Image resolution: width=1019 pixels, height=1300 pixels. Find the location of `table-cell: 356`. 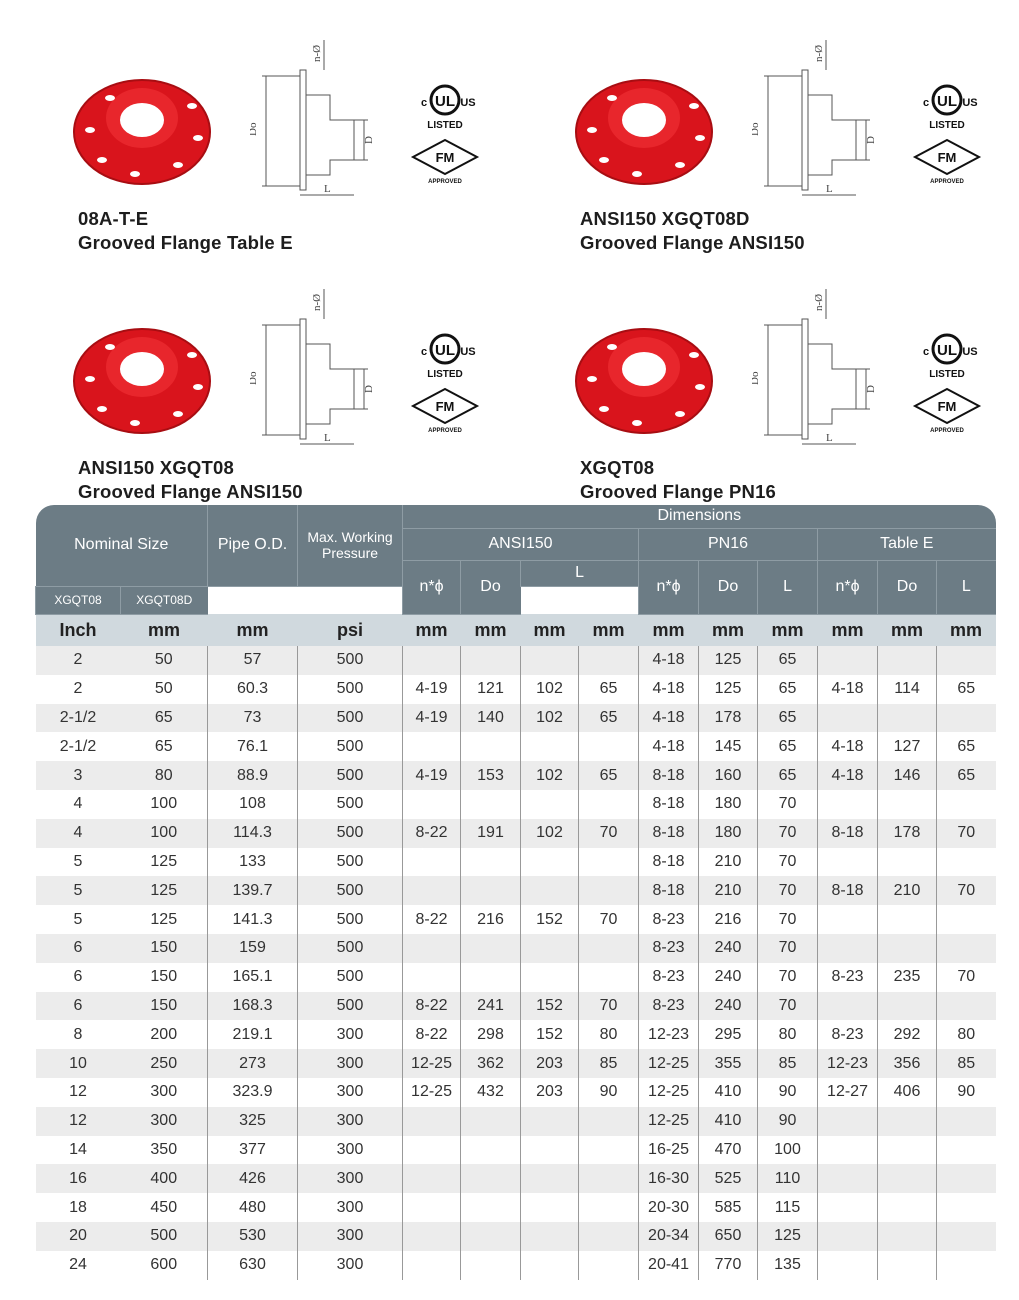

table-cell: 356 is located at coordinates (907, 1063).